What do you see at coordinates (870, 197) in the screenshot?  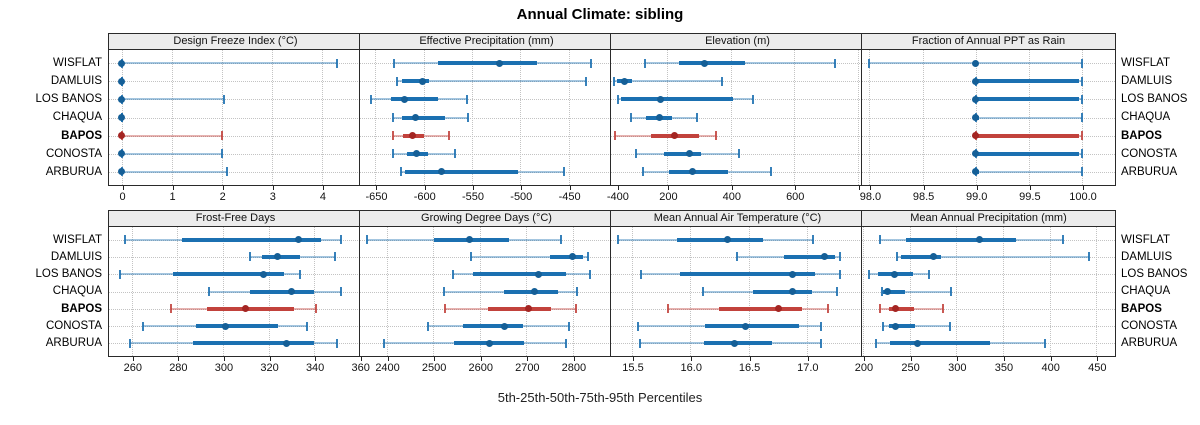 I see `axis-tick-label: 98.0` at bounding box center [870, 197].